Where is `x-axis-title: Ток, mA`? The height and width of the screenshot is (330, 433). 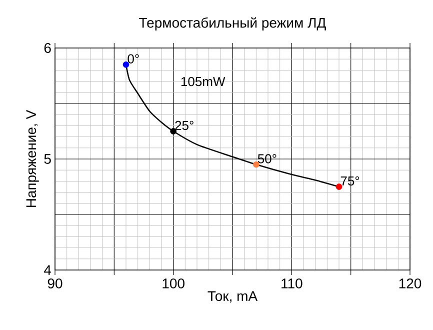 x-axis-title: Ток, mA is located at coordinates (233, 297).